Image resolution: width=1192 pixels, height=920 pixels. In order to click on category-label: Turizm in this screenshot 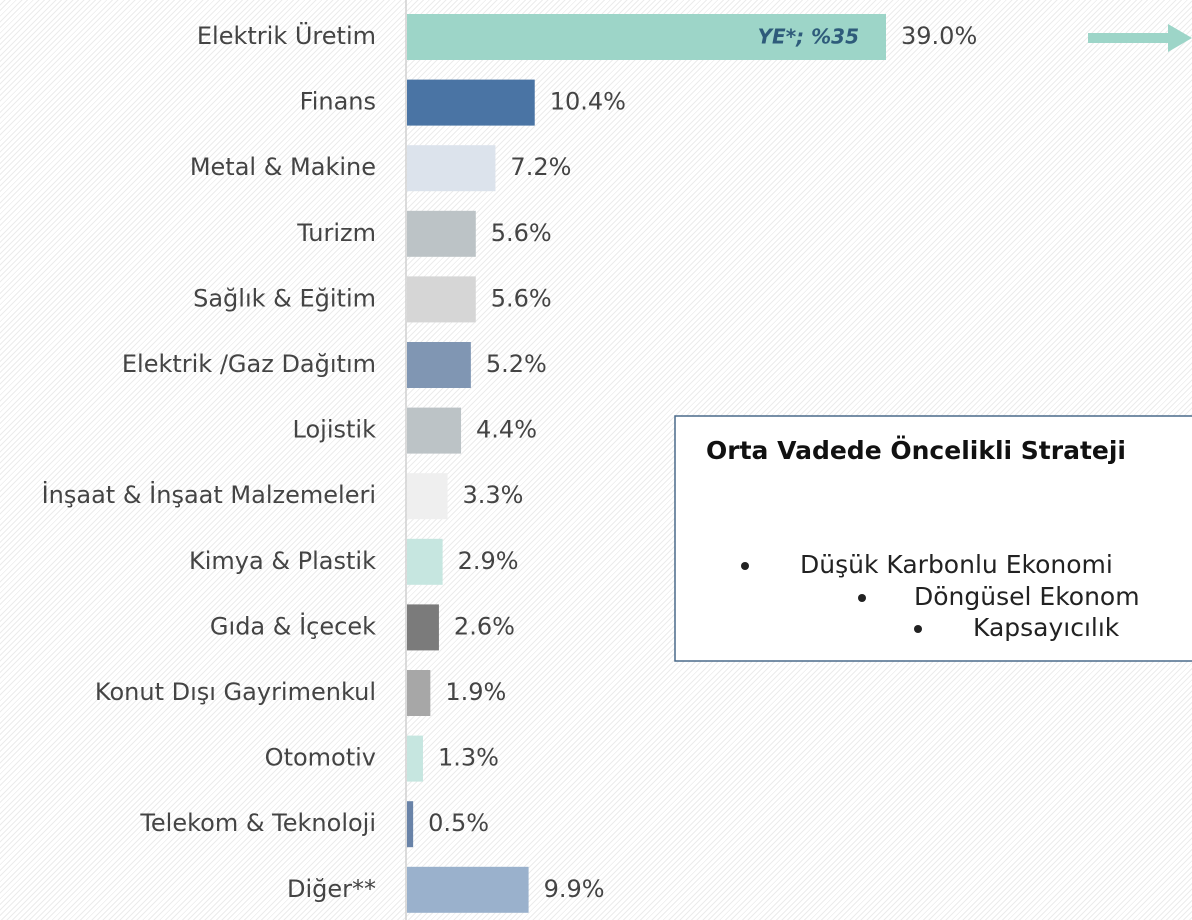, I will do `click(336, 233)`.